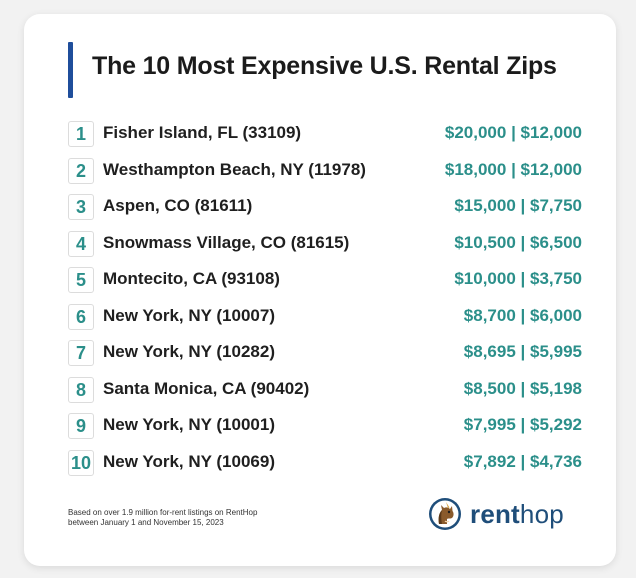 This screenshot has height=578, width=636. I want to click on place-label: New York, NY (10001), so click(189, 424).